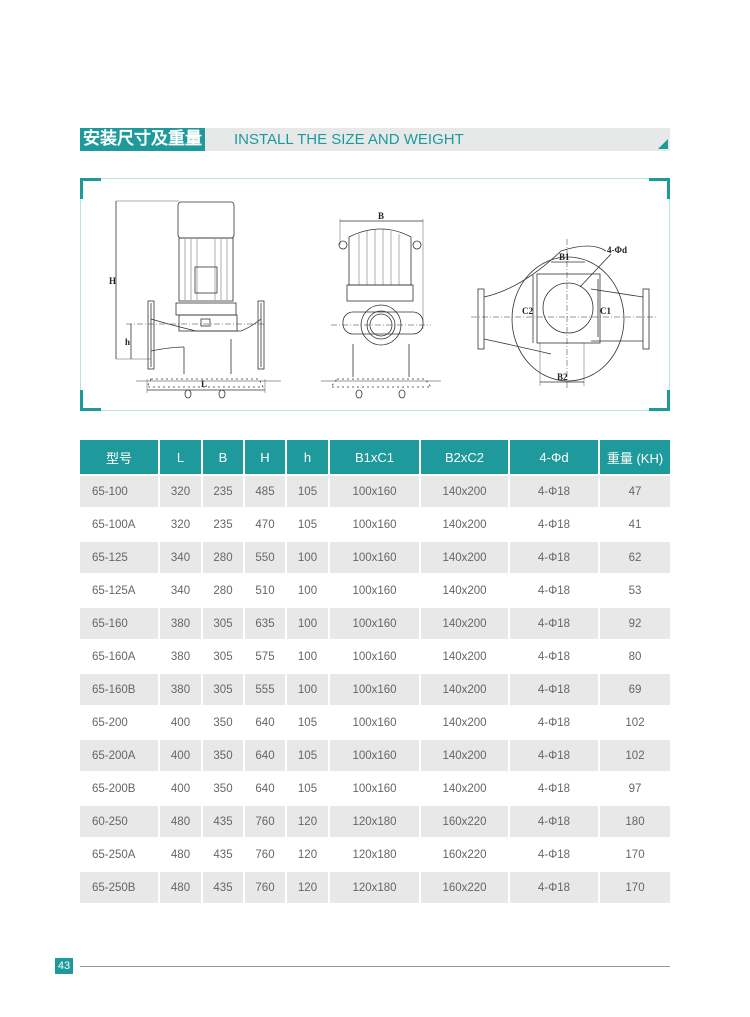  What do you see at coordinates (180, 722) in the screenshot?
I see `table-cell: 400` at bounding box center [180, 722].